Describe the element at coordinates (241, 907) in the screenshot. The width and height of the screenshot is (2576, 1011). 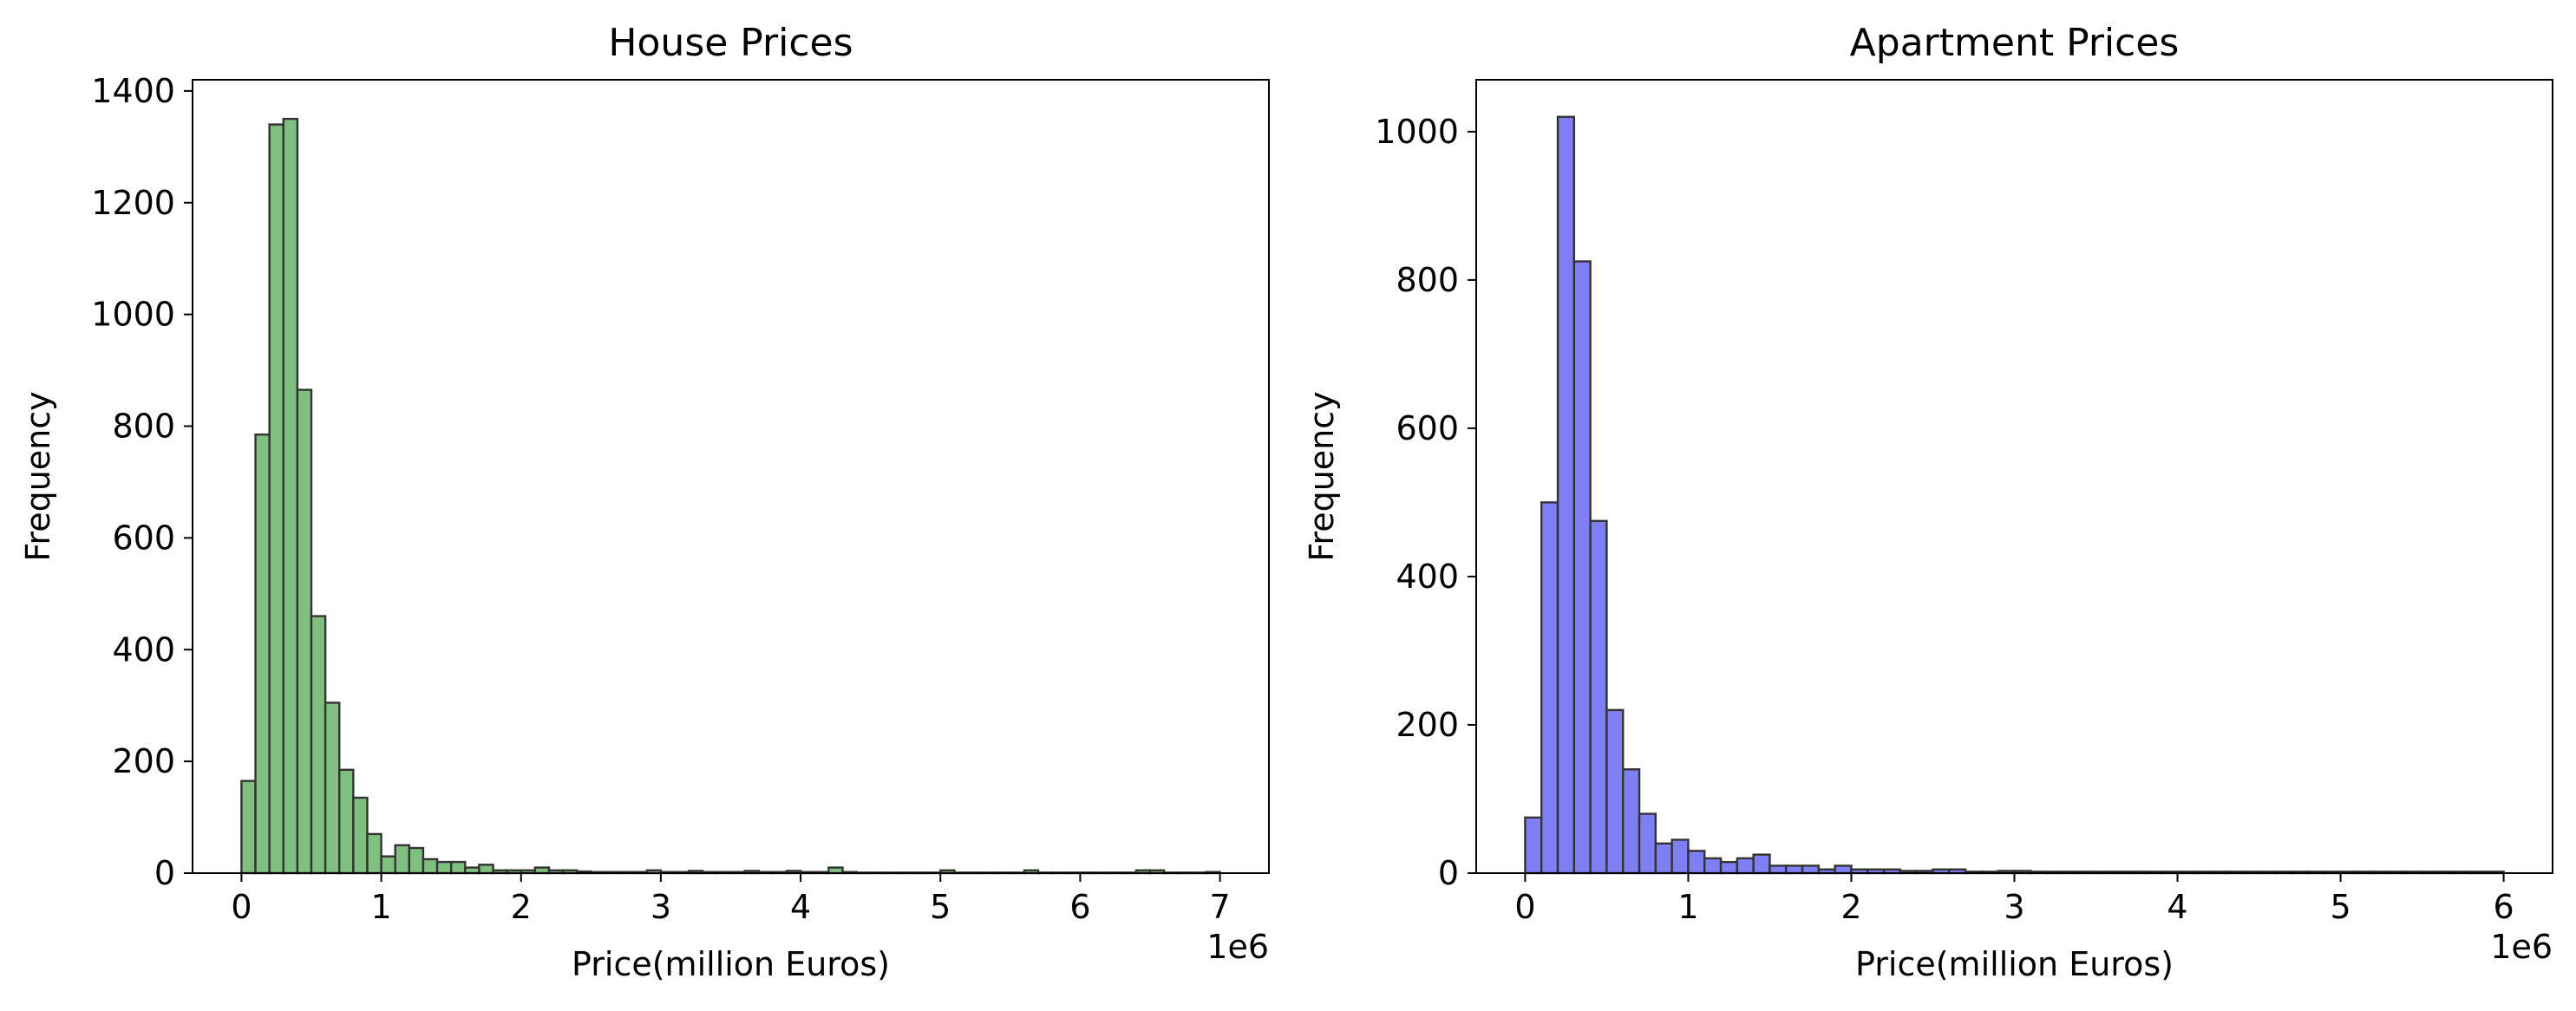
I see `house-x-tick-label: 0` at that location.